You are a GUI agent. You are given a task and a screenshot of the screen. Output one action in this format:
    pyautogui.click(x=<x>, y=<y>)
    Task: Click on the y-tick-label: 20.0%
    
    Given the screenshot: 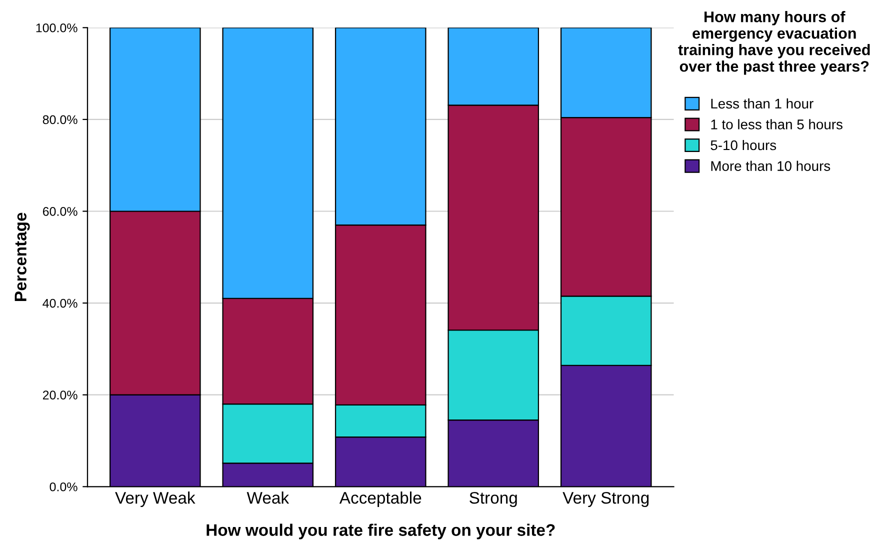 What is the action you would take?
    pyautogui.click(x=60, y=395)
    